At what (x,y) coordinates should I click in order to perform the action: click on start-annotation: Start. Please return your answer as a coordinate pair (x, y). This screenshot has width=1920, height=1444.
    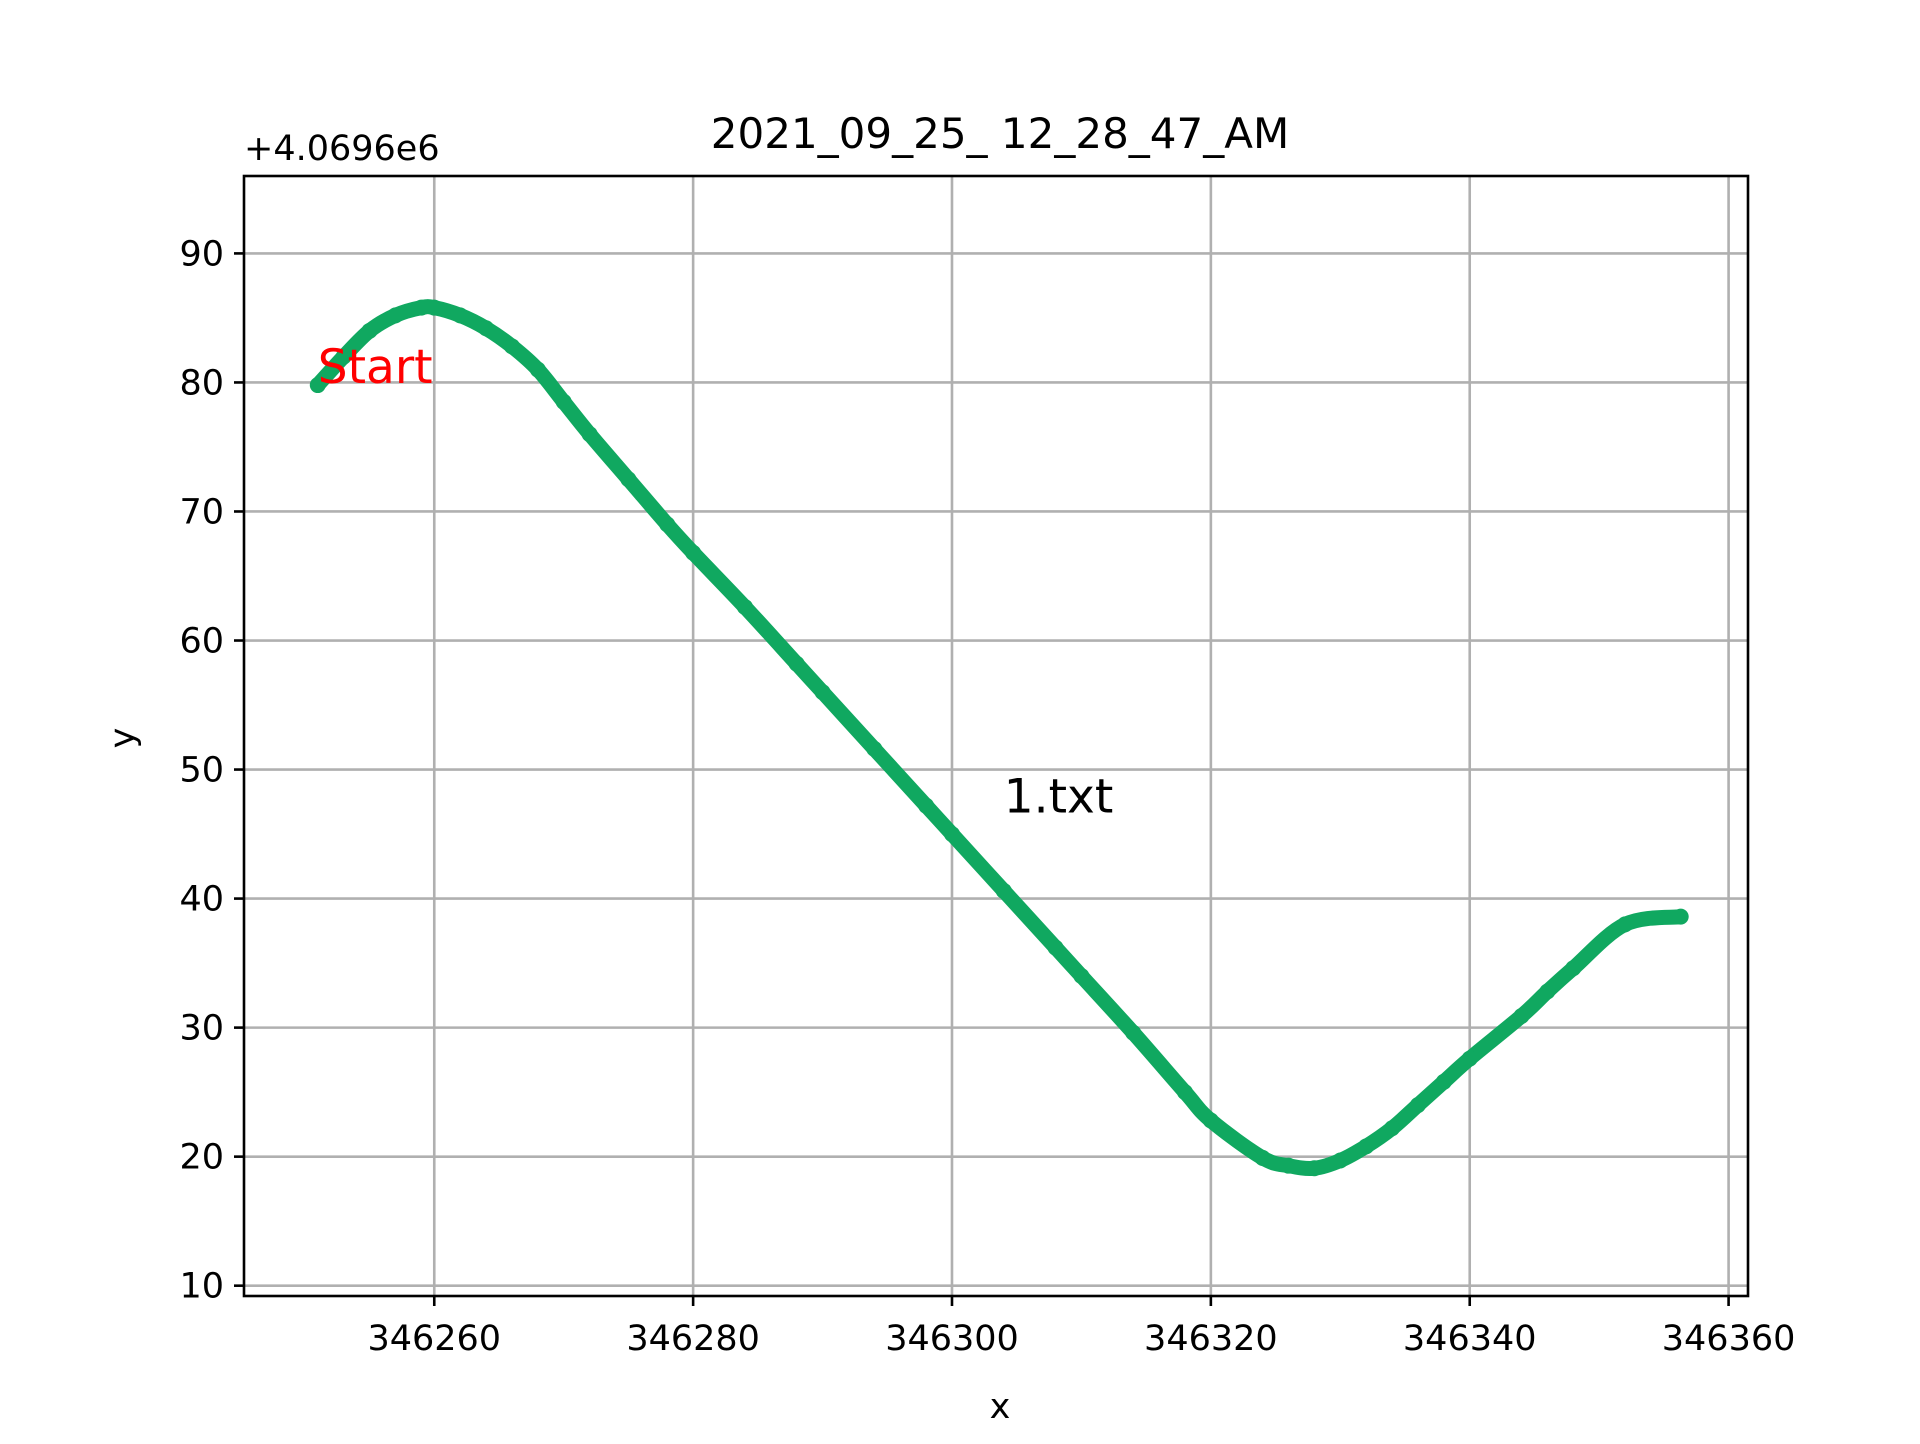
    Looking at the image, I should click on (375, 367).